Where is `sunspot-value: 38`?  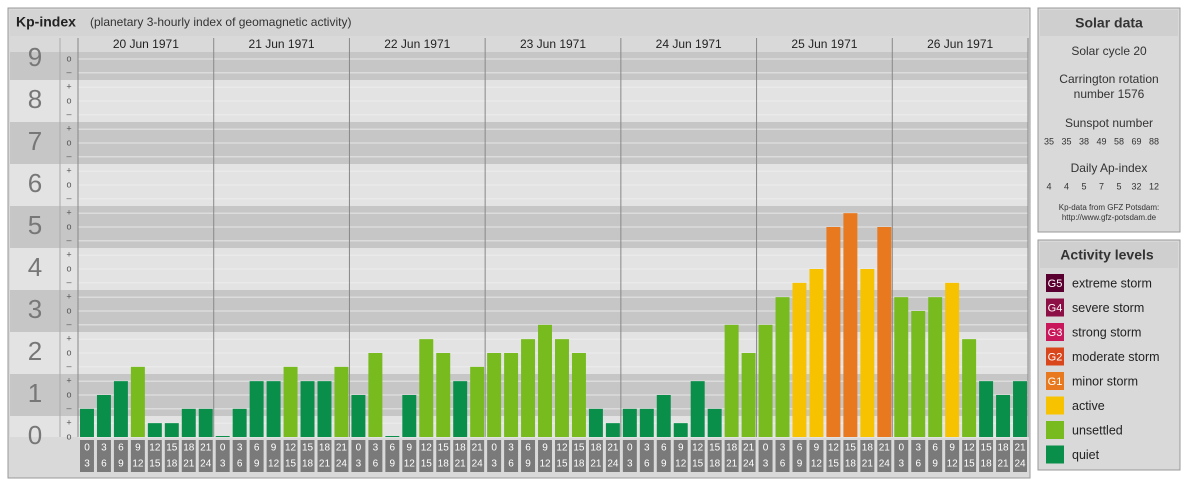 sunspot-value: 38 is located at coordinates (1084, 141).